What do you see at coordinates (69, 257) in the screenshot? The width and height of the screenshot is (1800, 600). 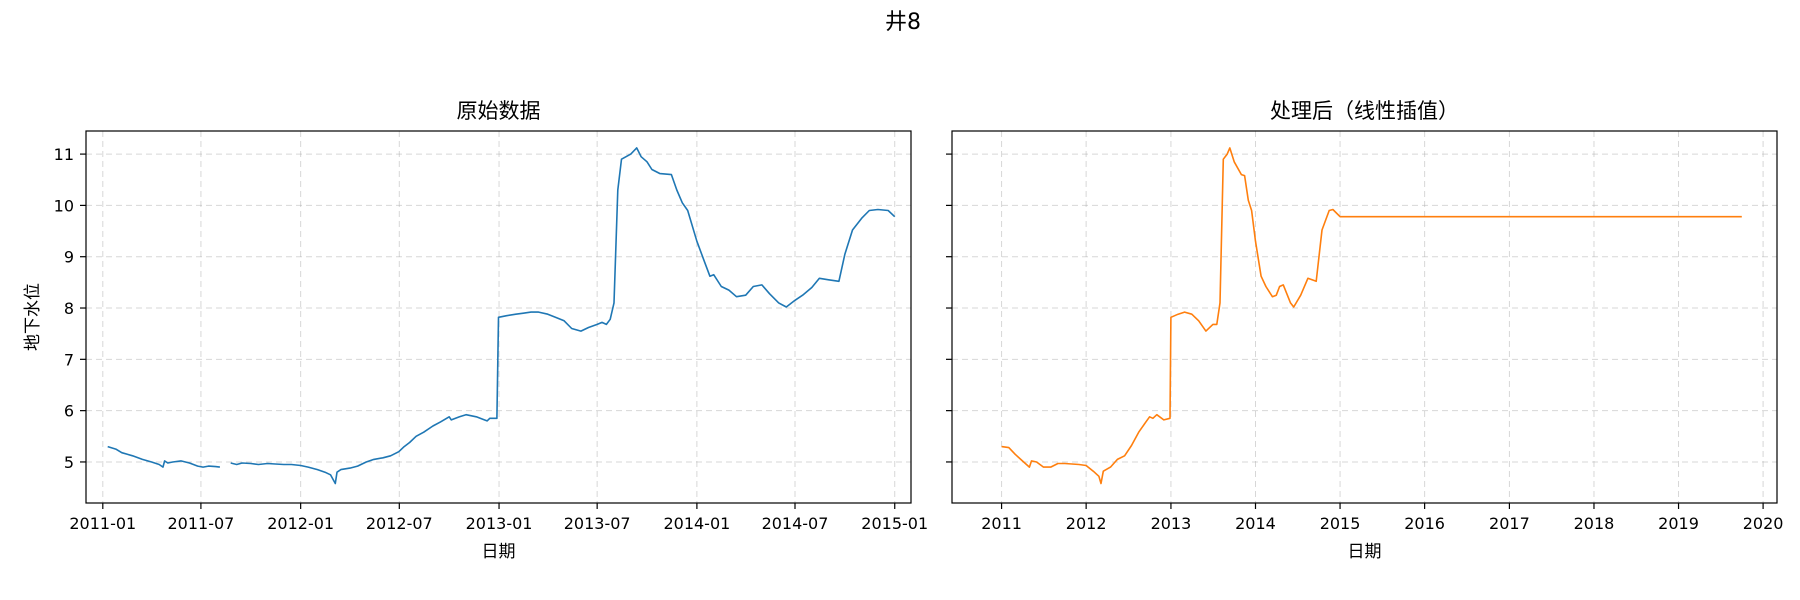 I see `chart-0-y-tick-label: 9` at bounding box center [69, 257].